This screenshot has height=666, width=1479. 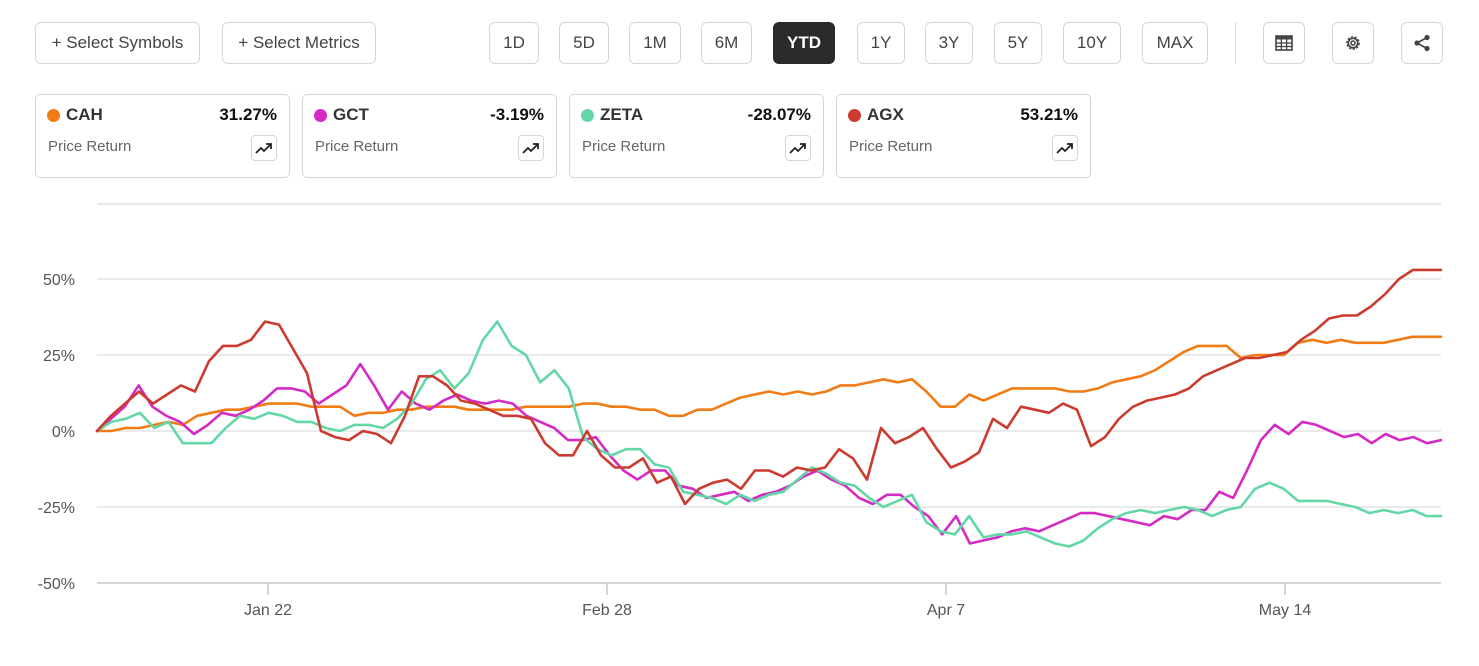 What do you see at coordinates (429, 136) in the screenshot?
I see `symbol-card-gct: GCT -3.19% Price Return` at bounding box center [429, 136].